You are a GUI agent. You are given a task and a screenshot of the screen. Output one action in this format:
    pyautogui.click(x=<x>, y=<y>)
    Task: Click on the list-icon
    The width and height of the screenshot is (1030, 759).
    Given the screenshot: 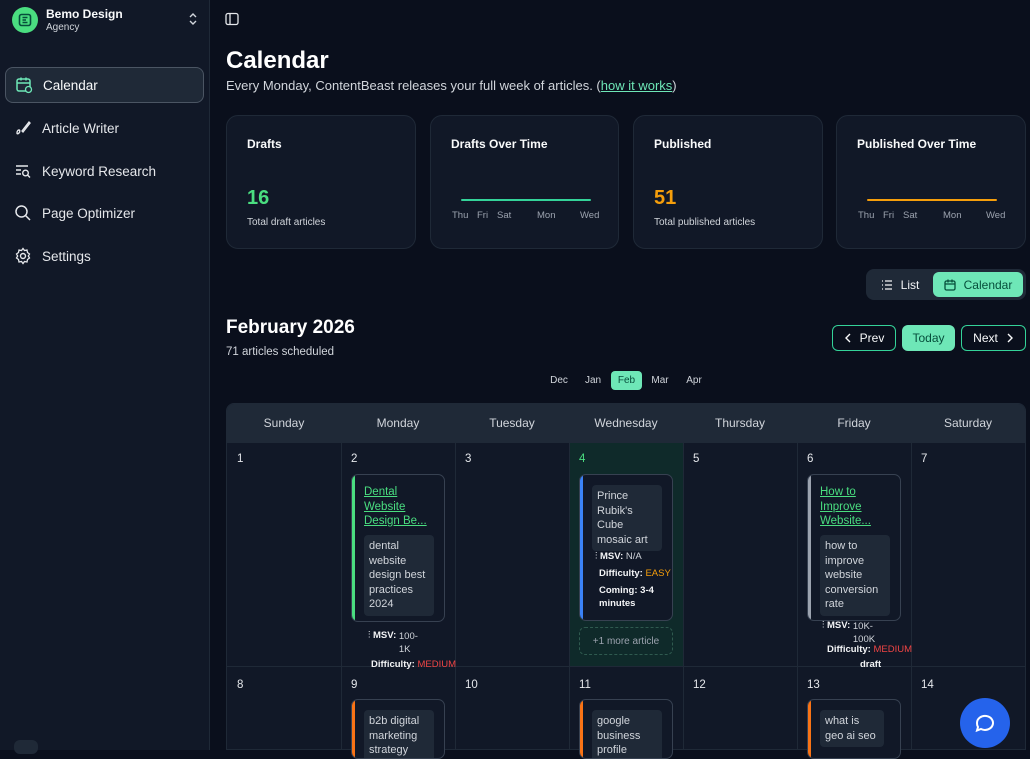 What is the action you would take?
    pyautogui.click(x=886, y=284)
    